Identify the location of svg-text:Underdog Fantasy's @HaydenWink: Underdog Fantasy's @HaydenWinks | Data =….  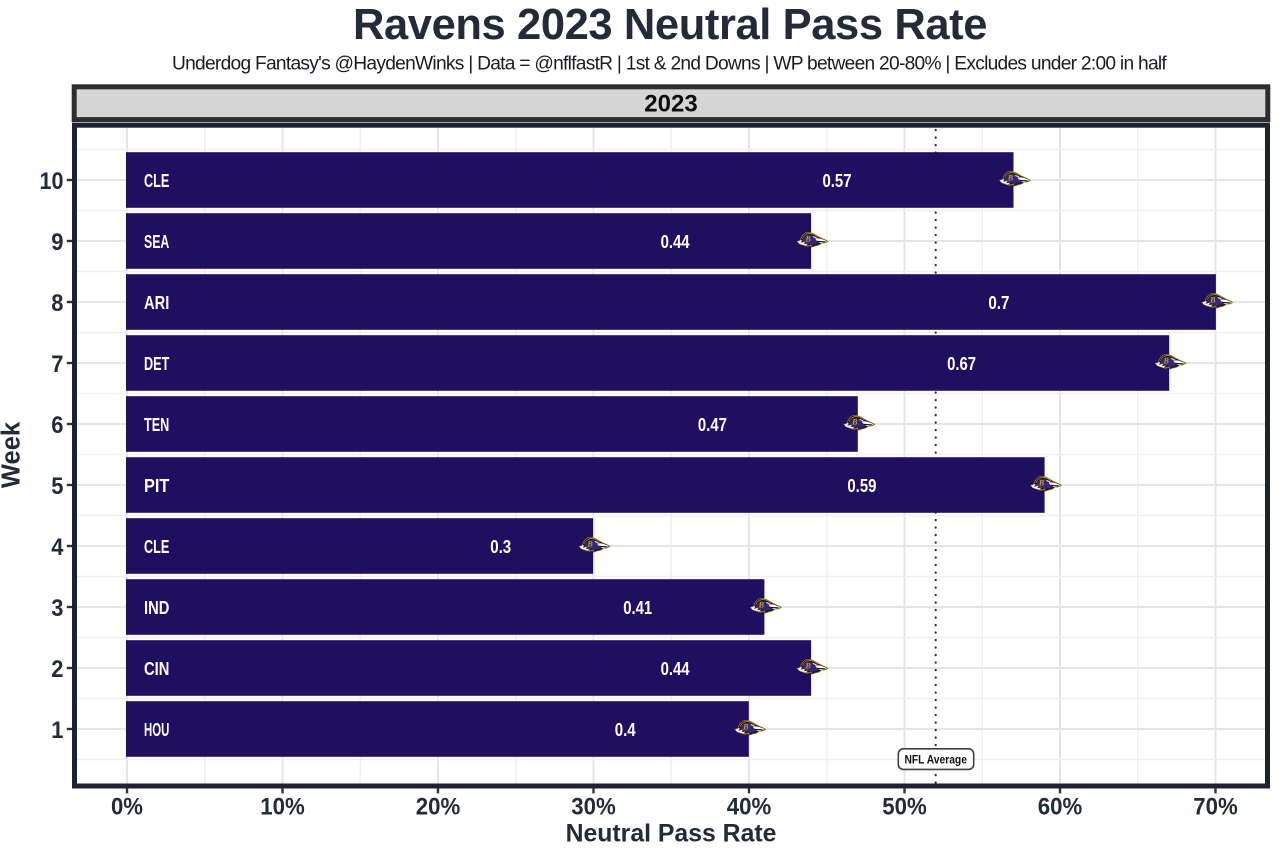
(669, 64).